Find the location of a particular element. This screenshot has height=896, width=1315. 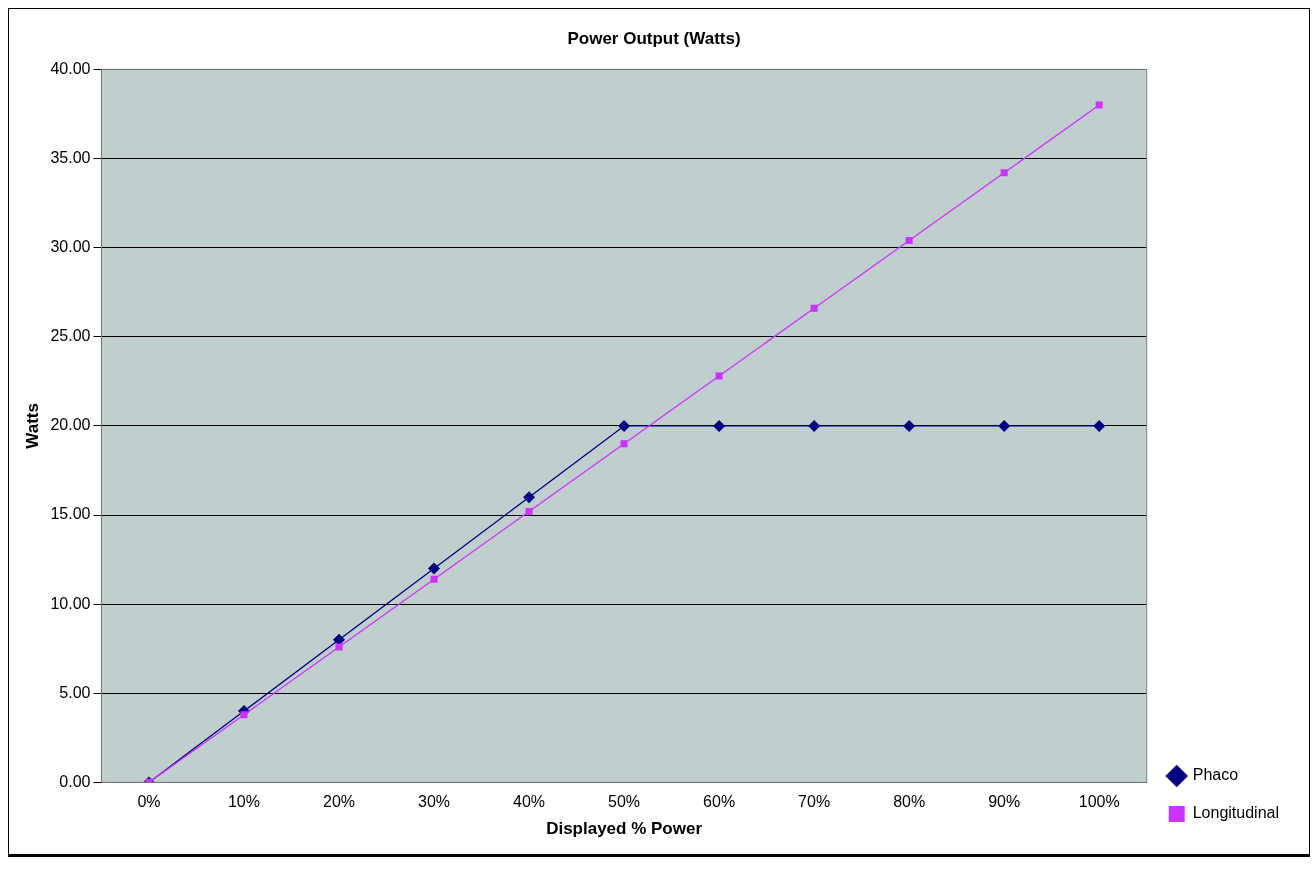

y-tick-label: 10.00 is located at coordinates (70, 603).